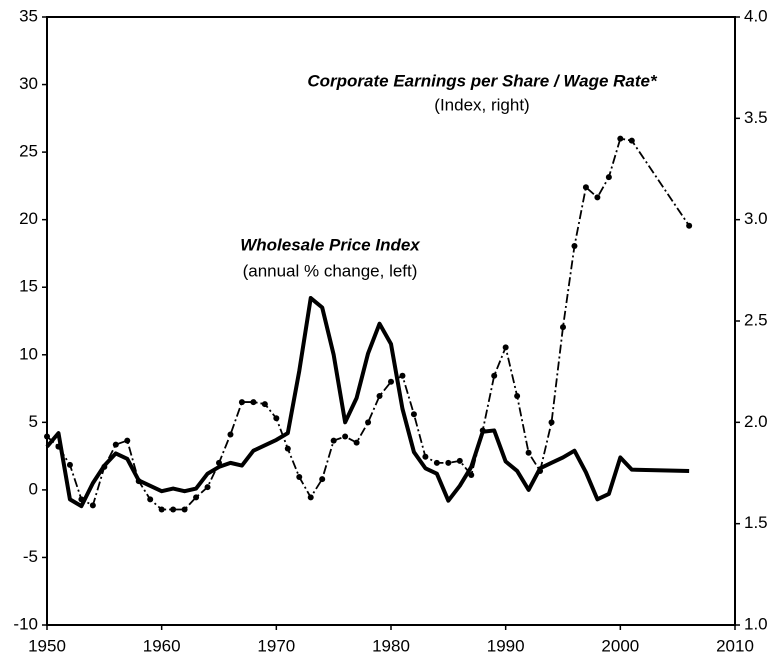 This screenshot has width=784, height=669. What do you see at coordinates (756, 218) in the screenshot?
I see `y2-tick-label: 3.0` at bounding box center [756, 218].